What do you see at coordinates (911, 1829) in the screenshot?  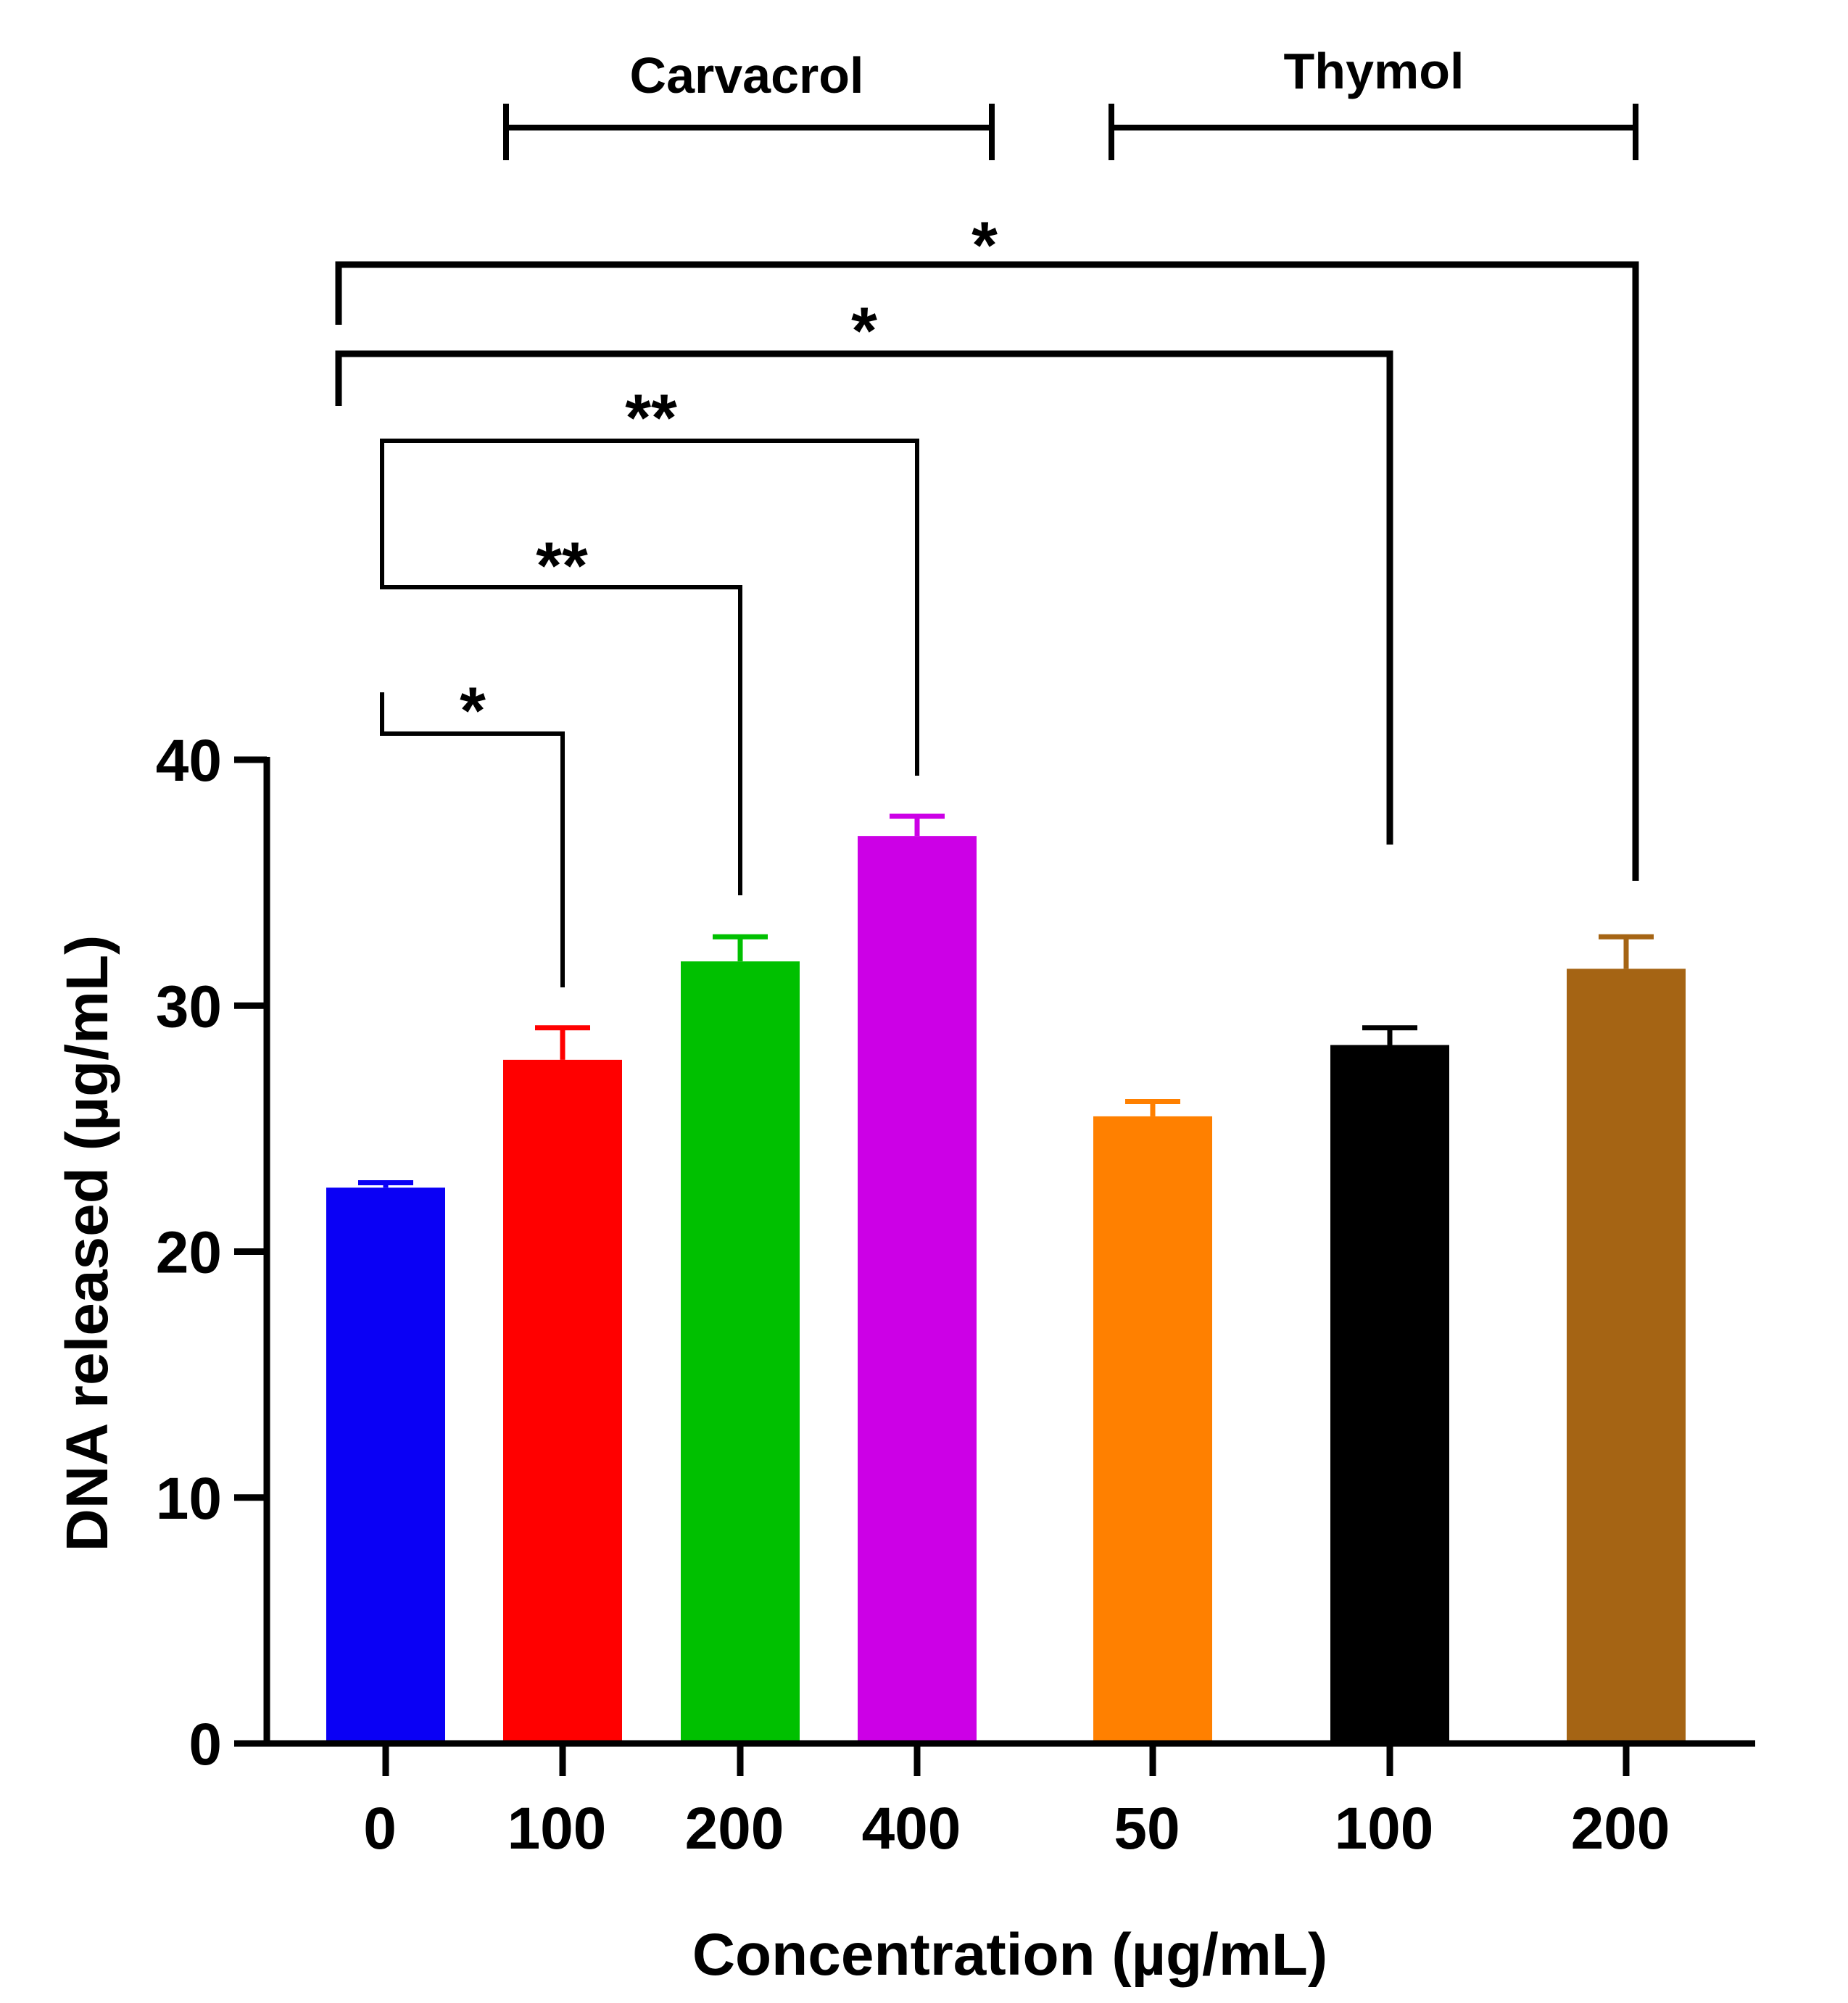 I see `x-tick-label-3: 400` at bounding box center [911, 1829].